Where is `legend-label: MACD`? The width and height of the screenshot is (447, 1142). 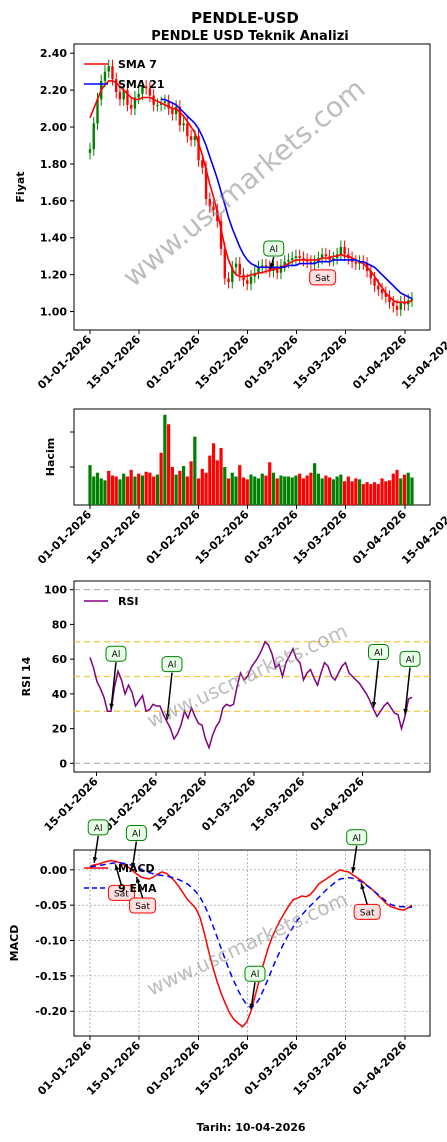
legend-label: MACD is located at coordinates (136, 868).